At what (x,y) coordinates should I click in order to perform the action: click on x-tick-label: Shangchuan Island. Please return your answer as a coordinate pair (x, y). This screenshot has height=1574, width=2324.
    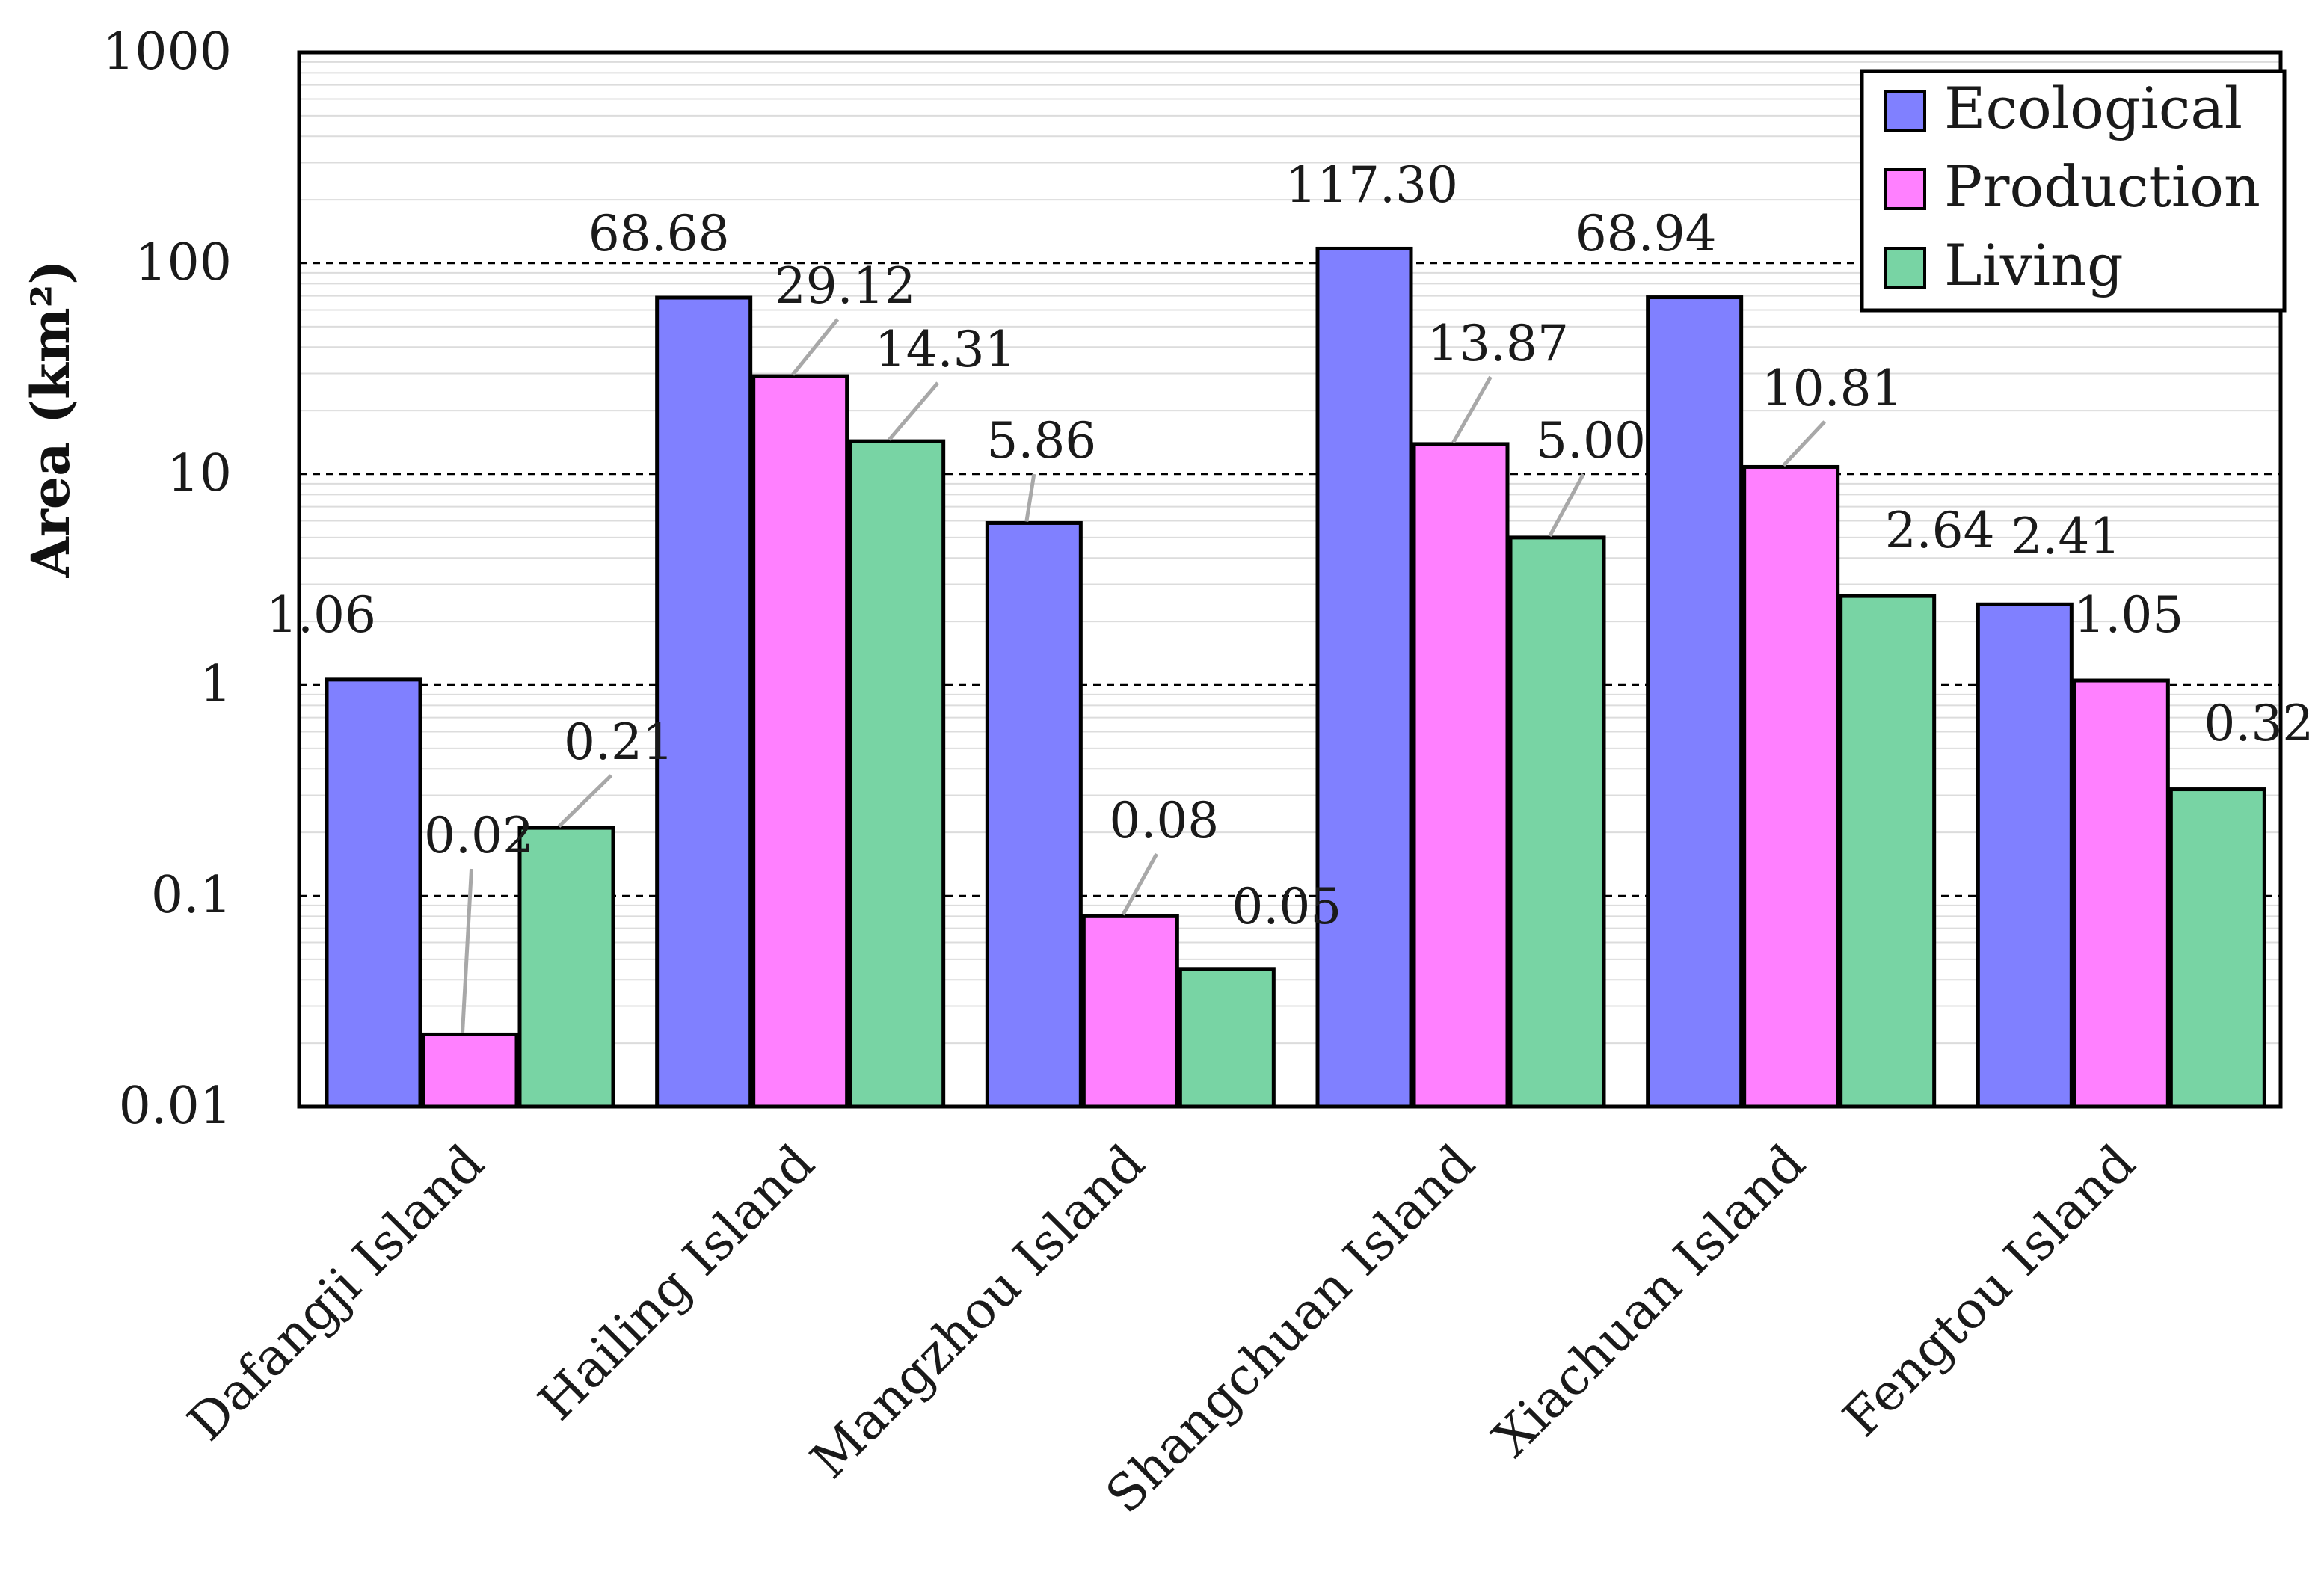
    Looking at the image, I should click on (1290, 1329).